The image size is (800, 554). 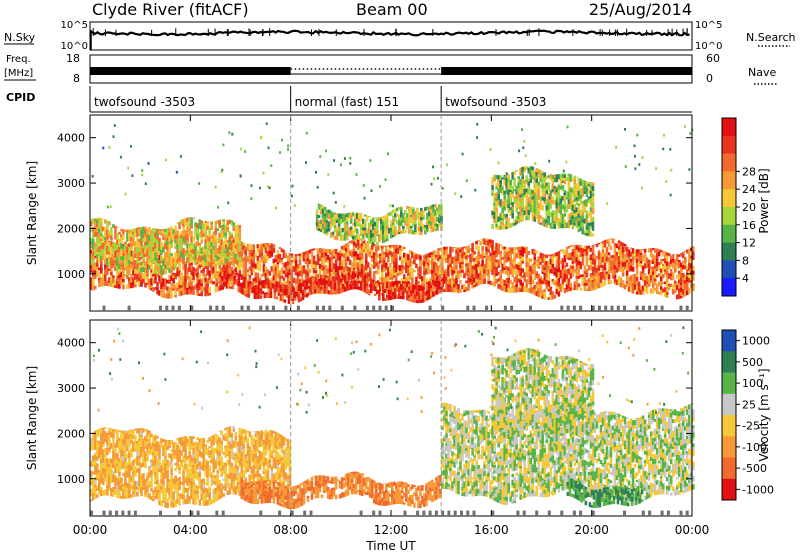 I want to click on ground-echo, so click(x=323, y=308).